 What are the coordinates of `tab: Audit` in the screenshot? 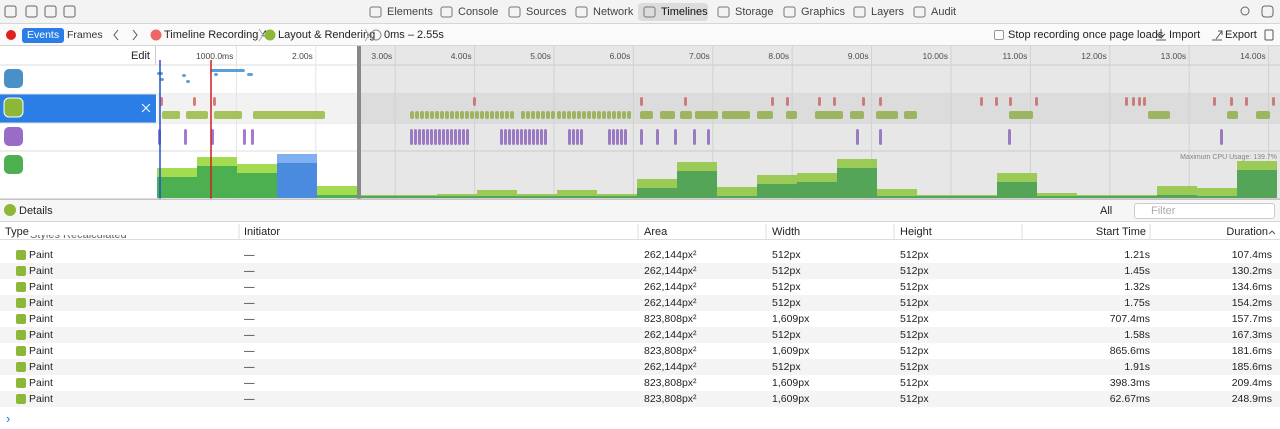 It's located at (944, 12).